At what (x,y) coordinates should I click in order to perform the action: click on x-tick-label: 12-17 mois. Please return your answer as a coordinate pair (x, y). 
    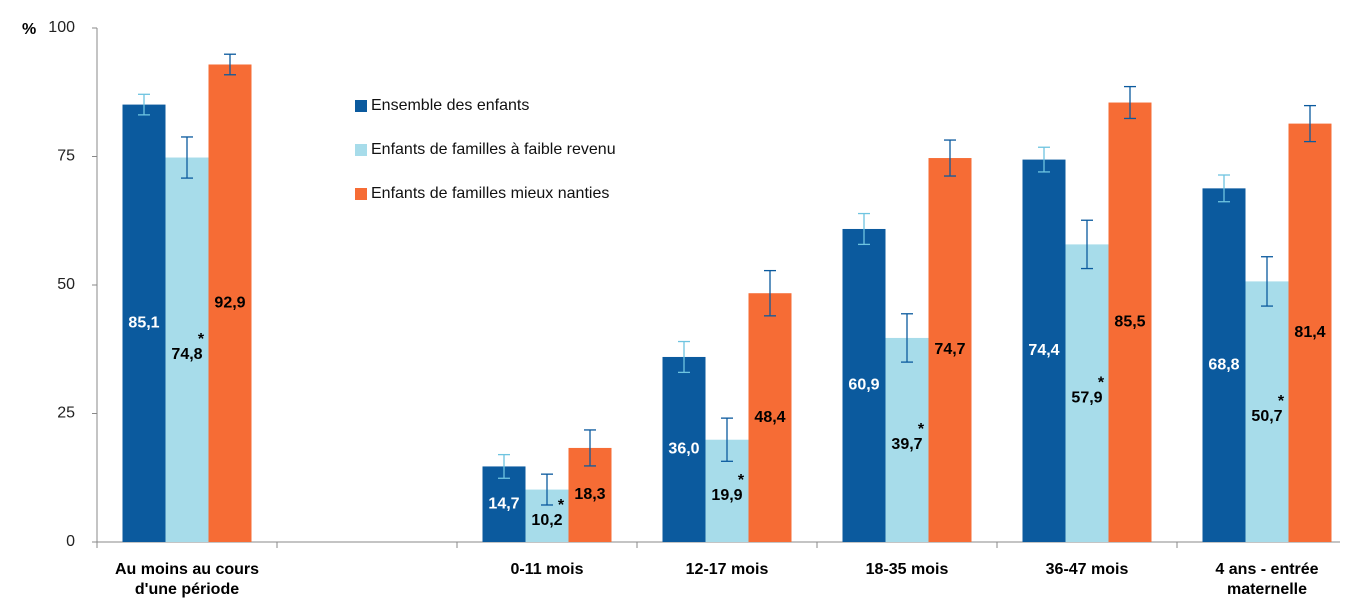
    Looking at the image, I should click on (727, 569).